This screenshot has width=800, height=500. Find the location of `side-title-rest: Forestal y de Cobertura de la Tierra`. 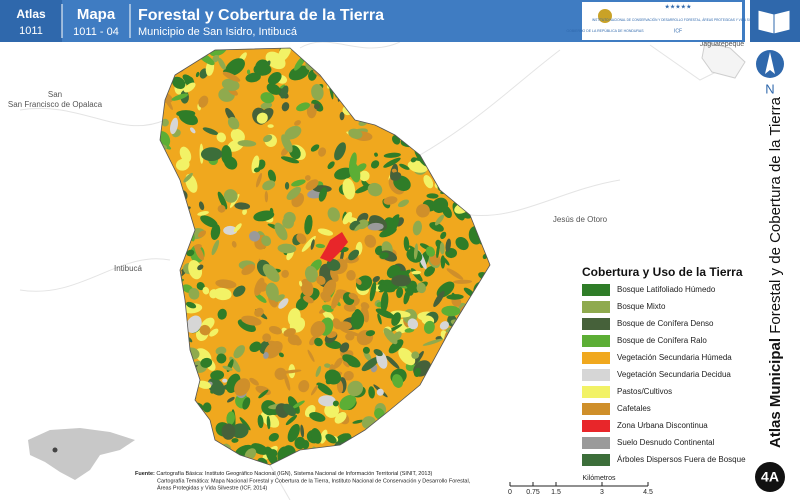

side-title-rest: Forestal y de Cobertura de la Tierra is located at coordinates (775, 214).